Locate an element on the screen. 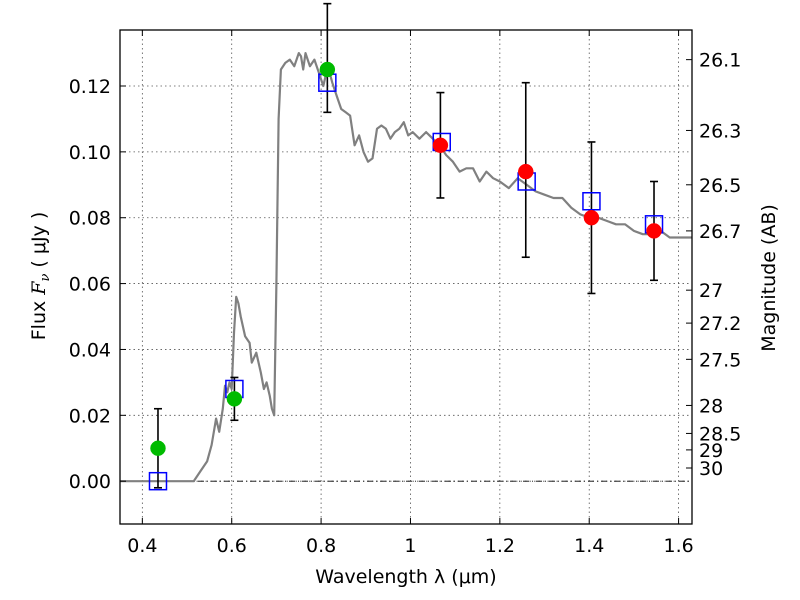 The width and height of the screenshot is (800, 600). x-tick-label: 0.8 is located at coordinates (321, 546).